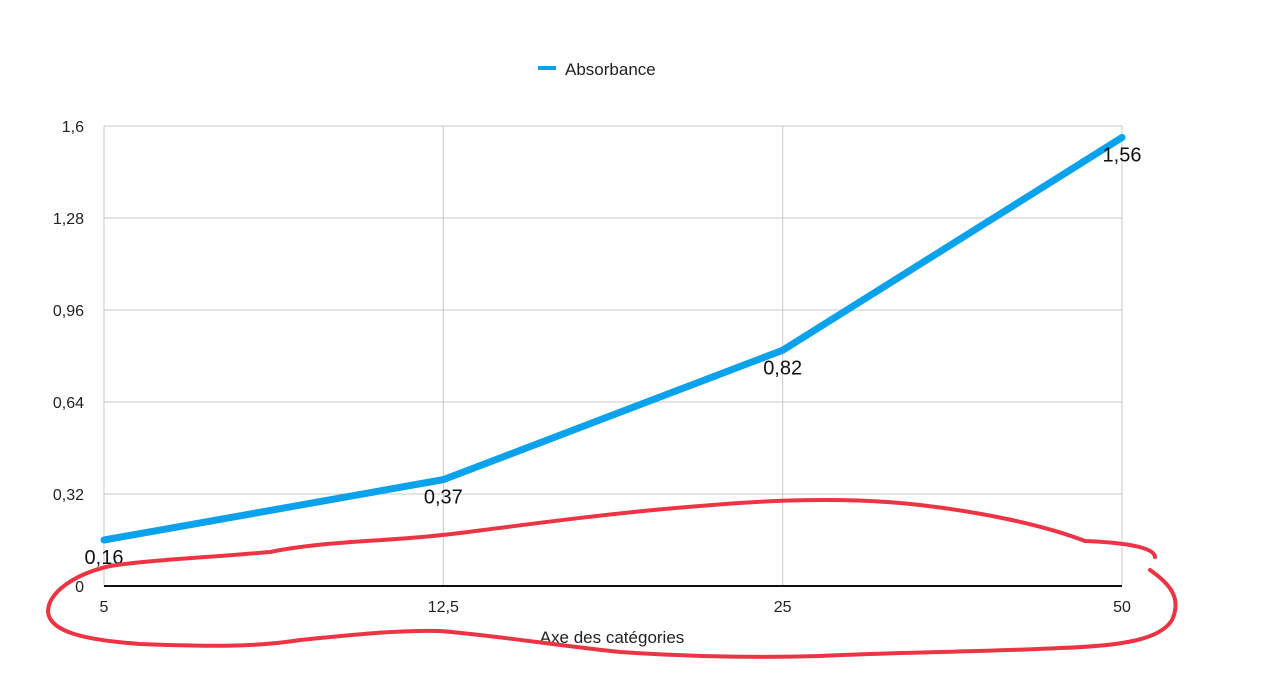 The image size is (1263, 686). I want to click on legend-label: Absorbance, so click(610, 69).